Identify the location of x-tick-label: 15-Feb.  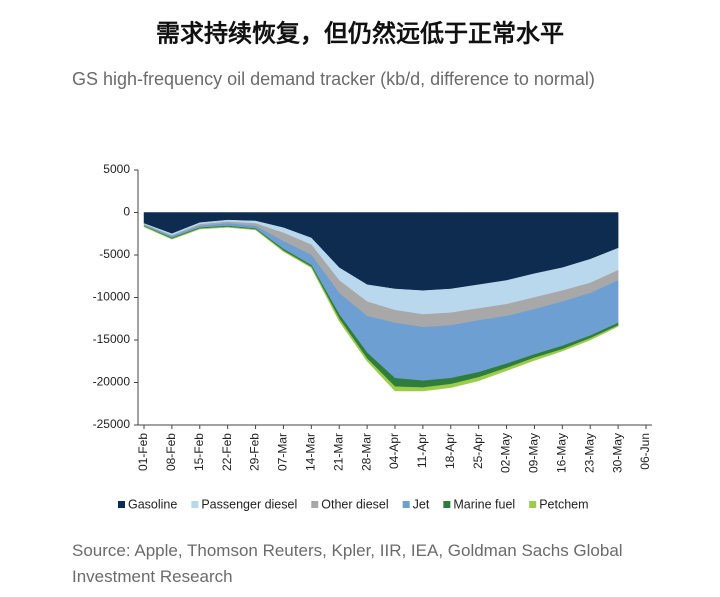
(199, 452).